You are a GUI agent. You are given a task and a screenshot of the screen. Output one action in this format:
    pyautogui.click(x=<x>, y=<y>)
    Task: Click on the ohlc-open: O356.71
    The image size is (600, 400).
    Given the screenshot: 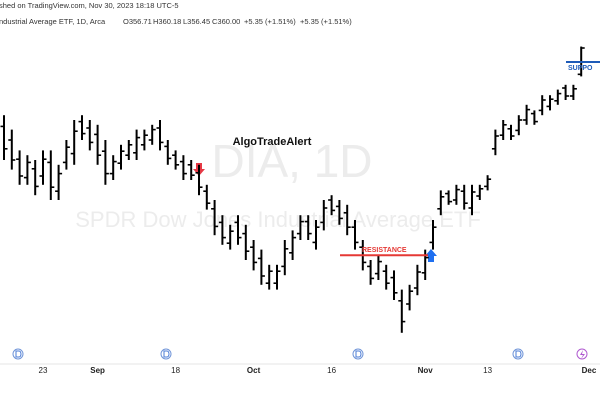 What is the action you would take?
    pyautogui.click(x=137, y=21)
    